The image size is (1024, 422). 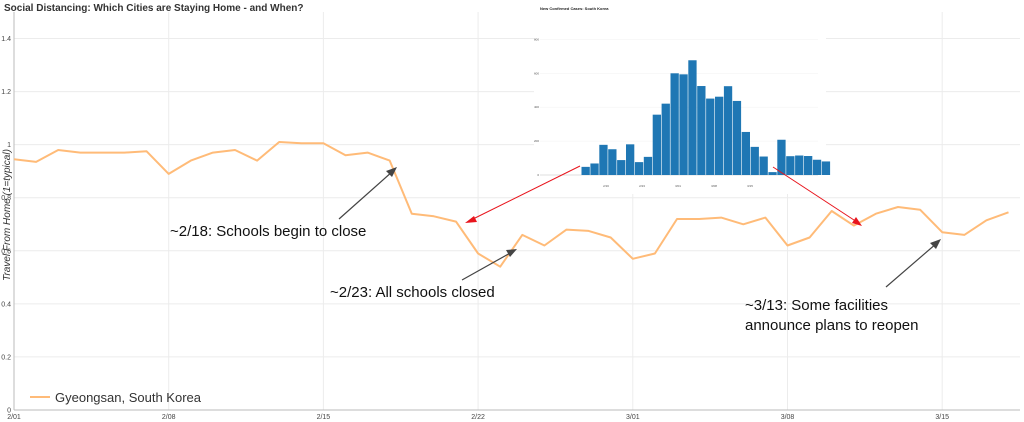 What do you see at coordinates (536, 141) in the screenshot?
I see `inset-y-tick-label: 200` at bounding box center [536, 141].